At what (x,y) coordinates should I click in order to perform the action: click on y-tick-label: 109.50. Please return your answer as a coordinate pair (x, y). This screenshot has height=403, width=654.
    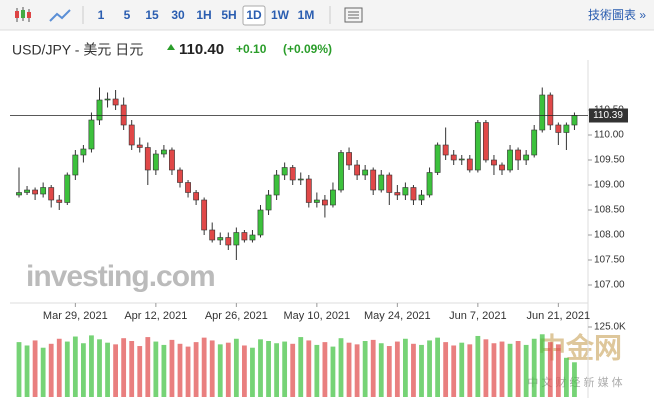
    Looking at the image, I should click on (609, 160).